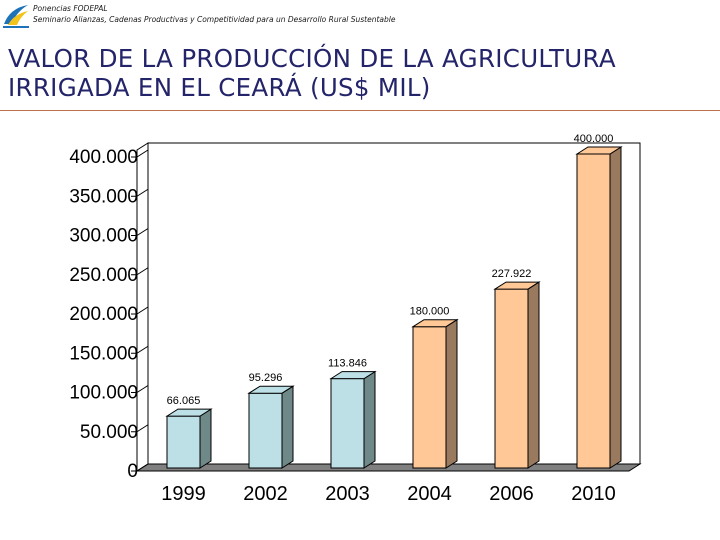 This screenshot has width=720, height=540. Describe the element at coordinates (593, 494) in the screenshot. I see `x-tick-label-2010: 2010` at that location.